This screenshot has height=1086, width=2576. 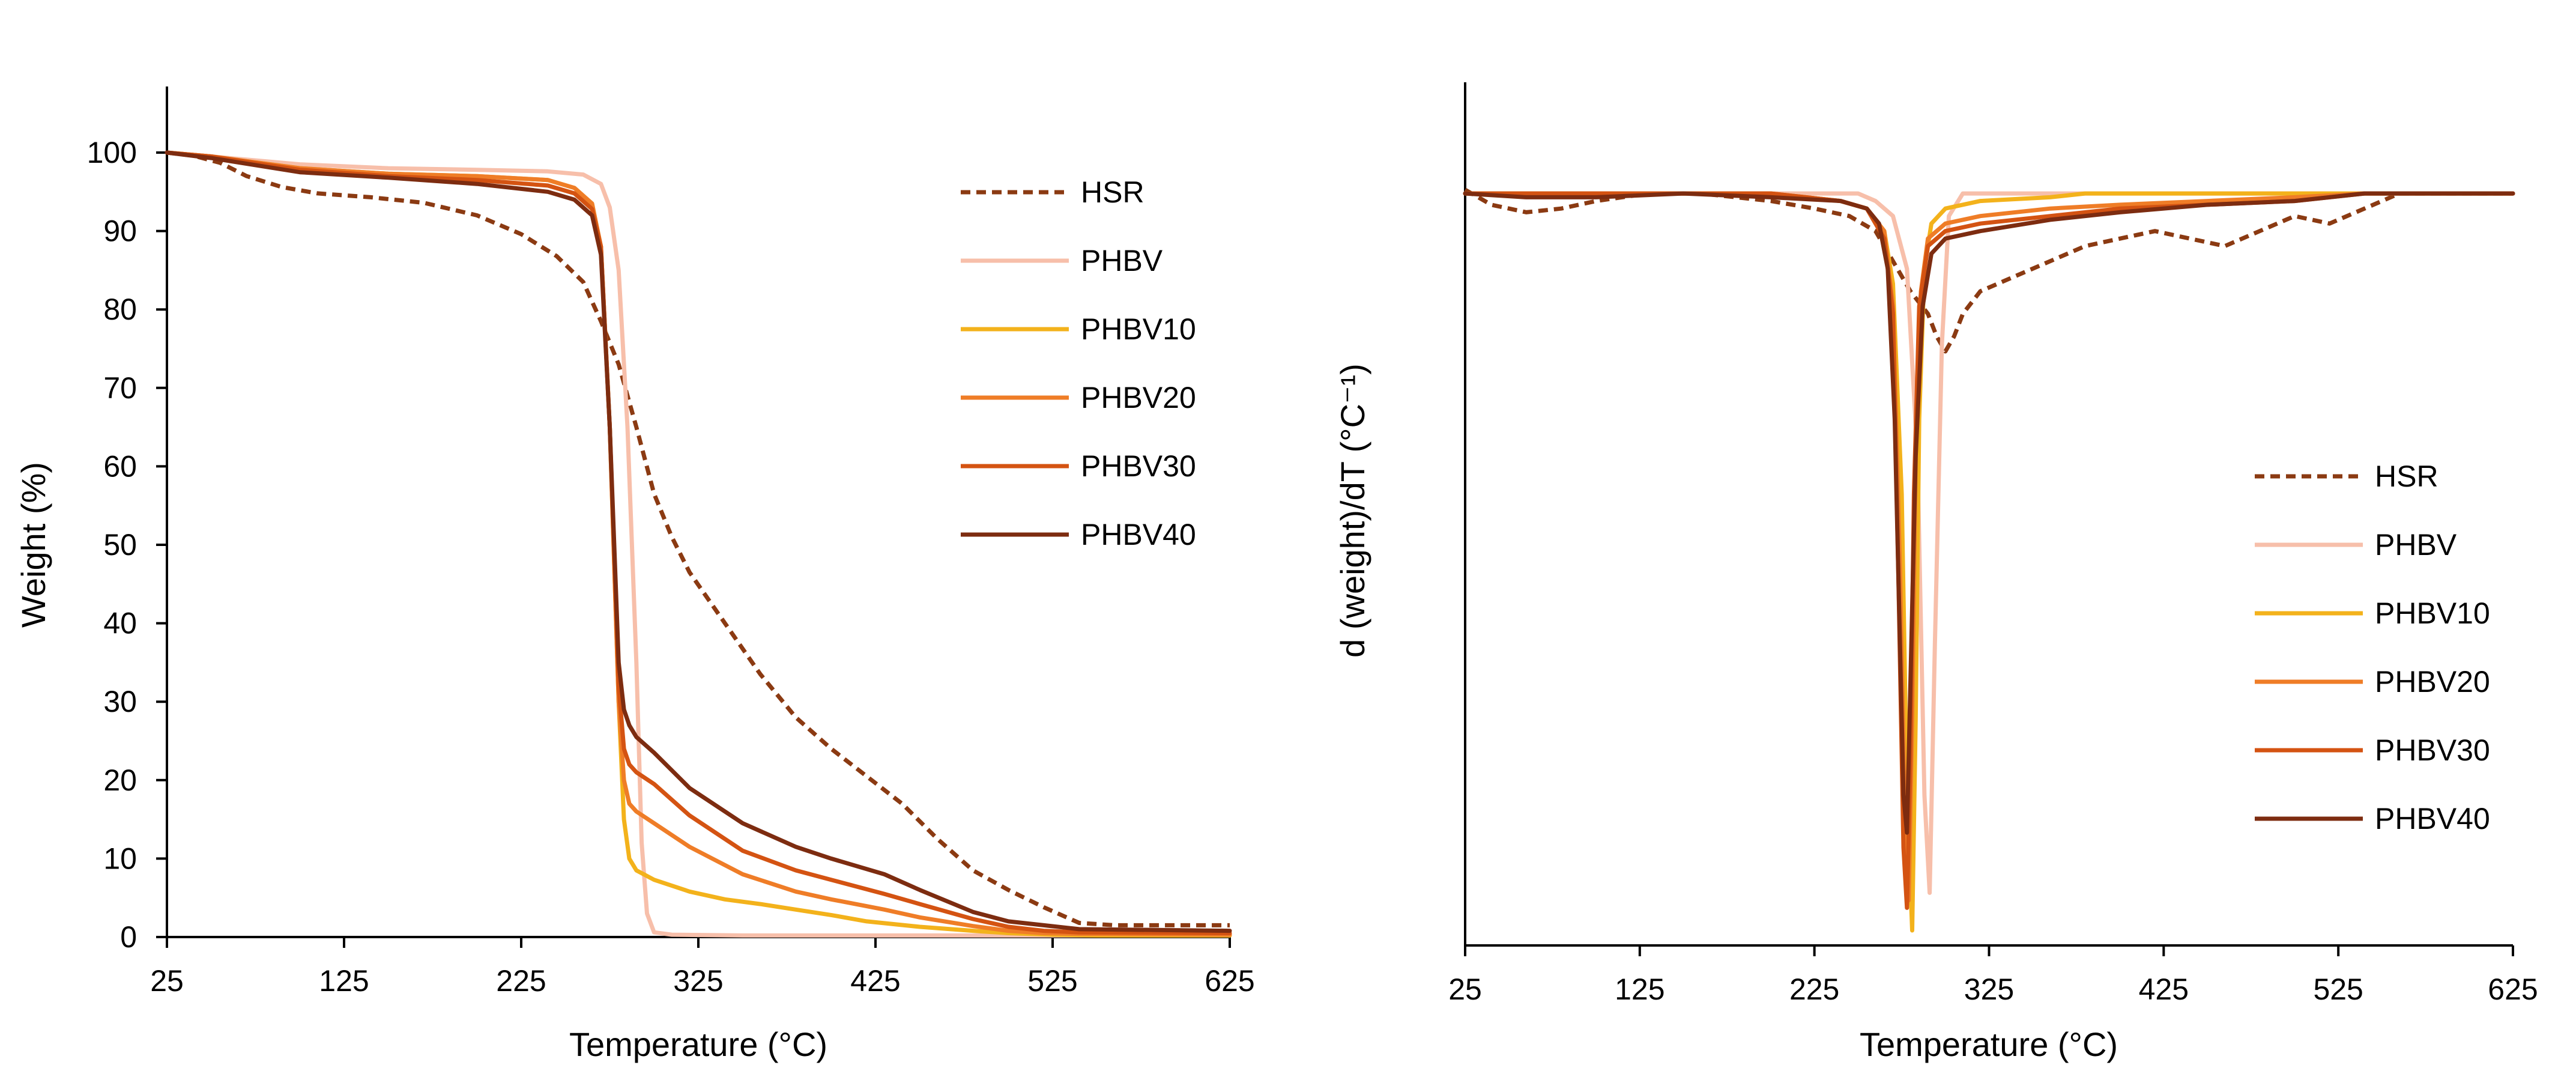 I want to click on tga-x-tick-label: 625, so click(x=1229, y=981).